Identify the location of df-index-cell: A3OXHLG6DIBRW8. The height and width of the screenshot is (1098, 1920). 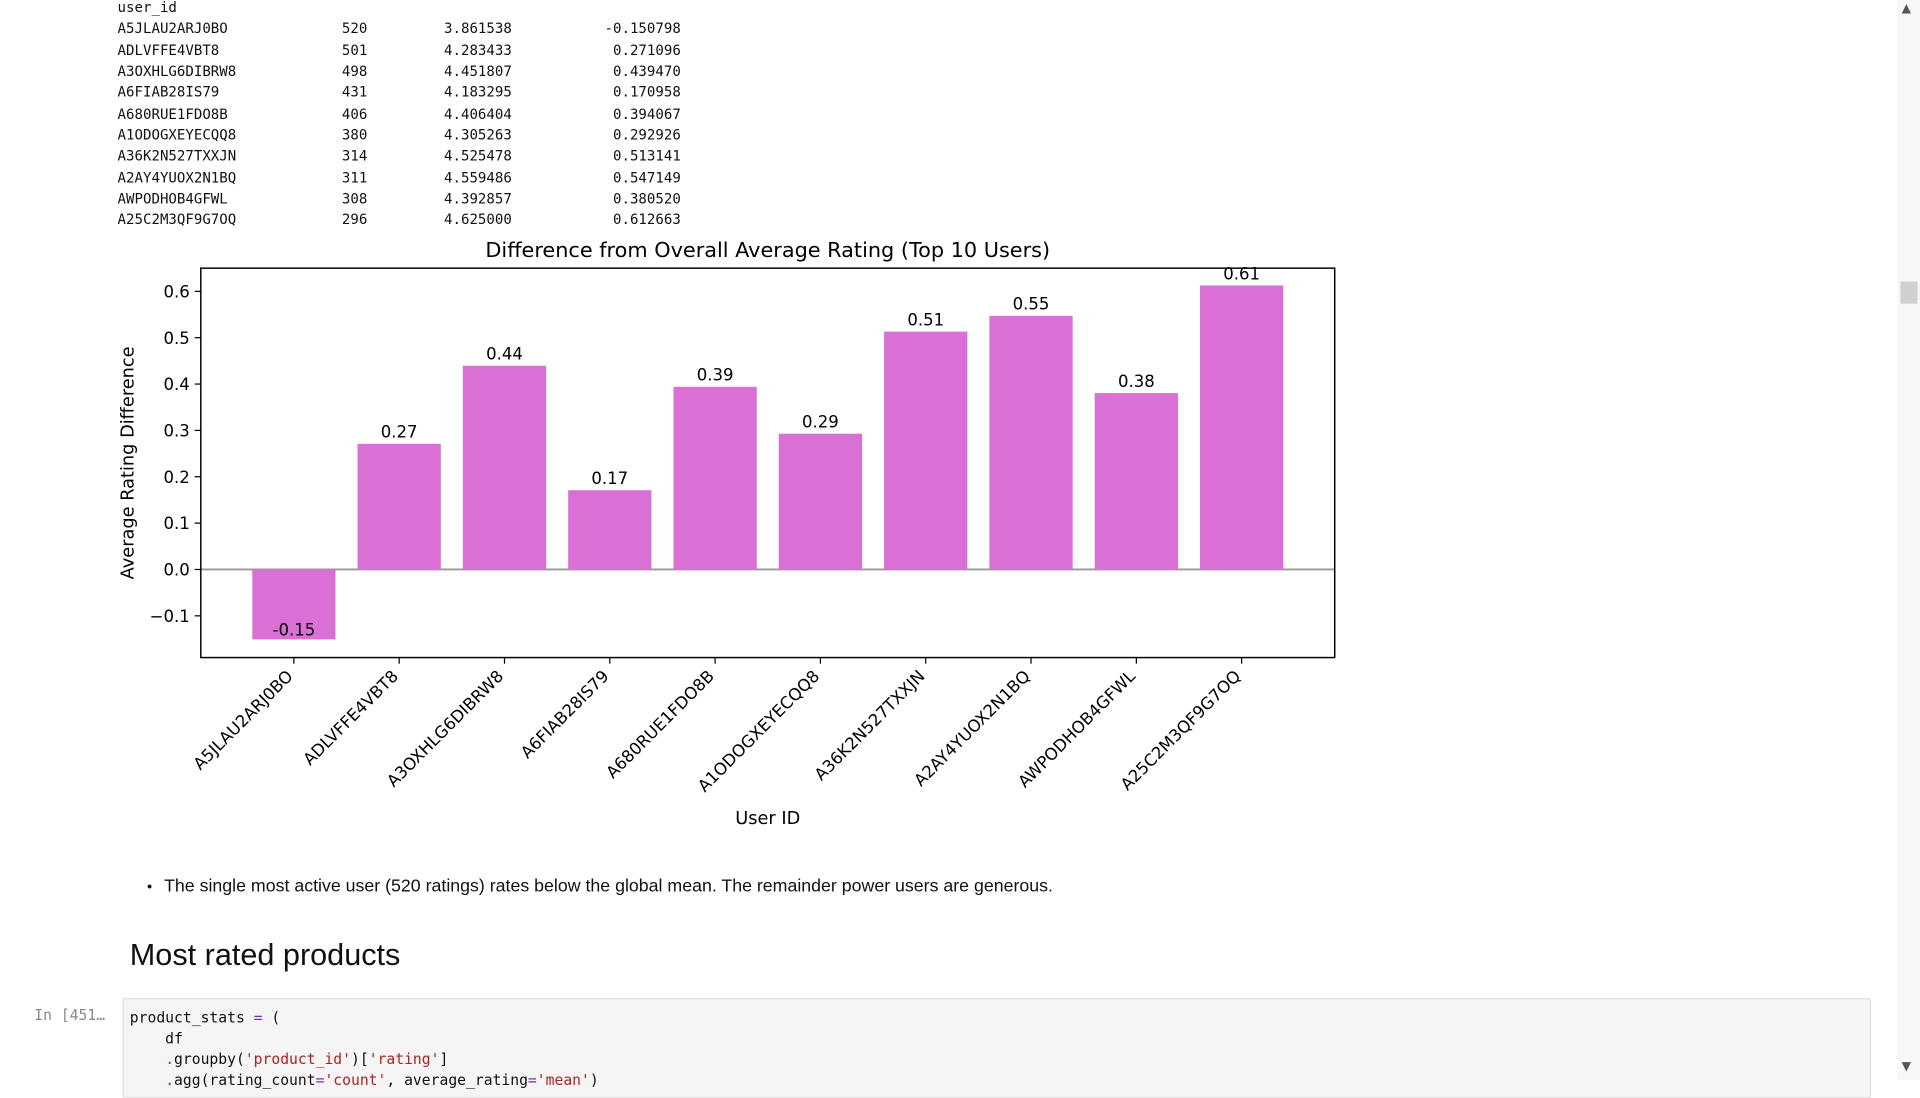
(177, 71).